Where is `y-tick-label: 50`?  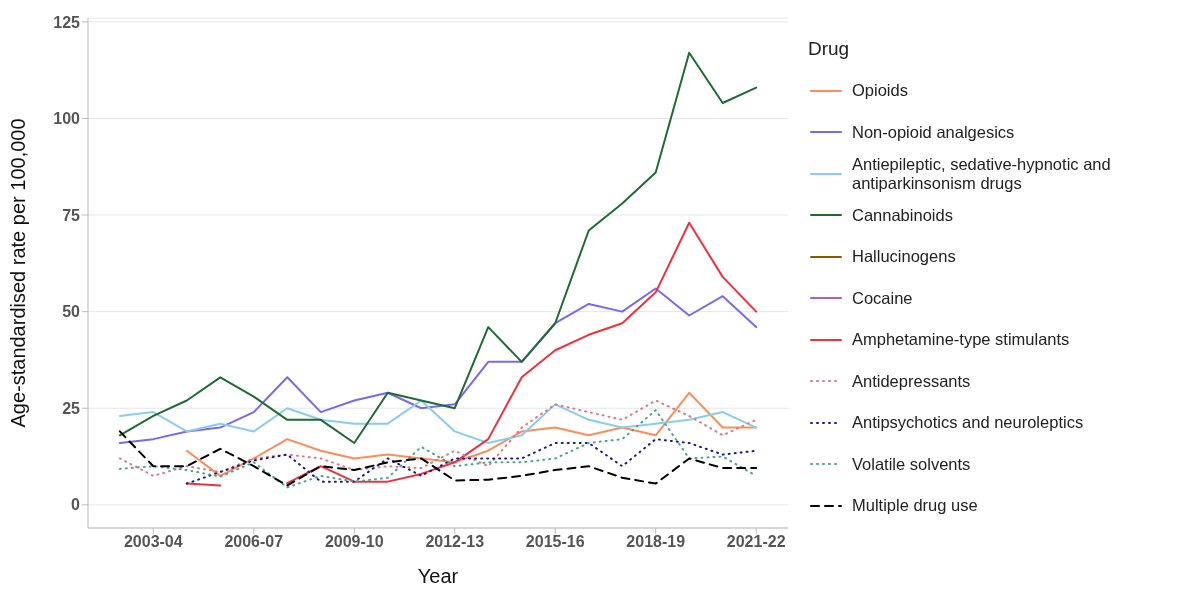
y-tick-label: 50 is located at coordinates (71, 312).